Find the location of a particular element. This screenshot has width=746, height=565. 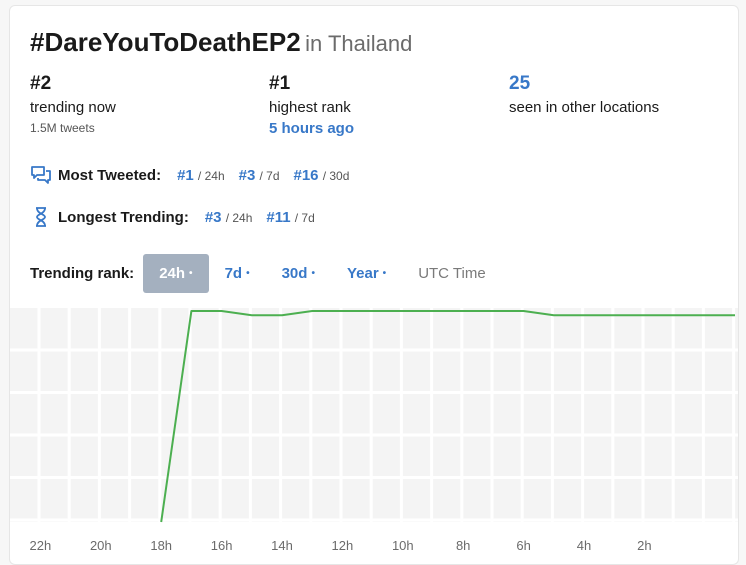

stat-trending-now: #2 trending now 1.5M tweets is located at coordinates (73, 104).